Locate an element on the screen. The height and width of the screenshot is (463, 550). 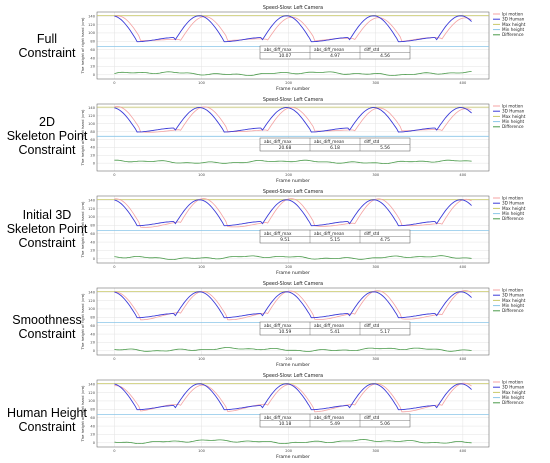
metrics-table-value: 5.49 is located at coordinates (335, 424).